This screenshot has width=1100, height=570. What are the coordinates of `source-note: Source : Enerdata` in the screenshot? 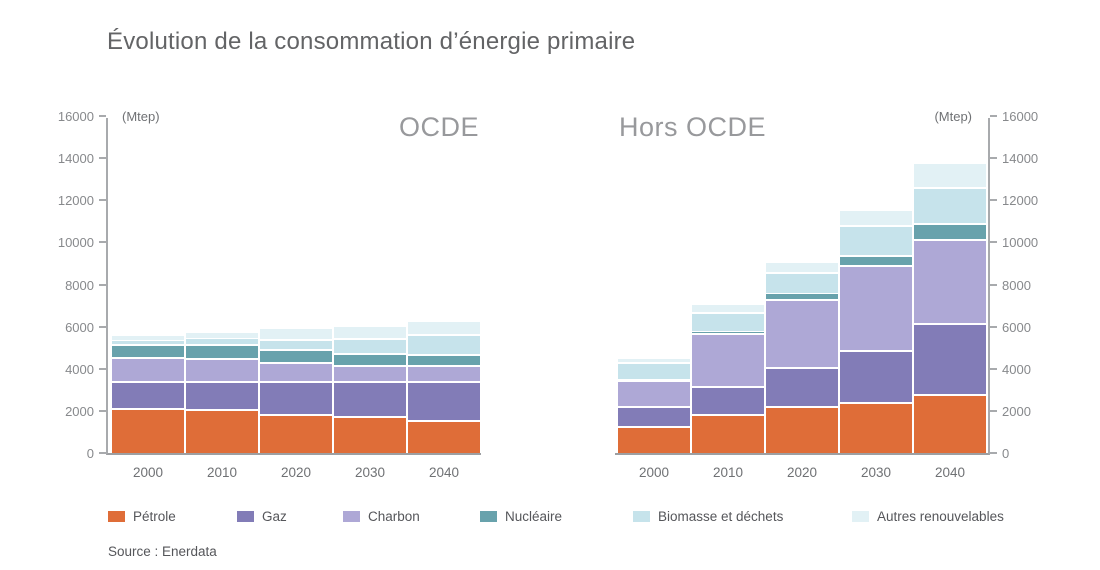 It's located at (162, 551).